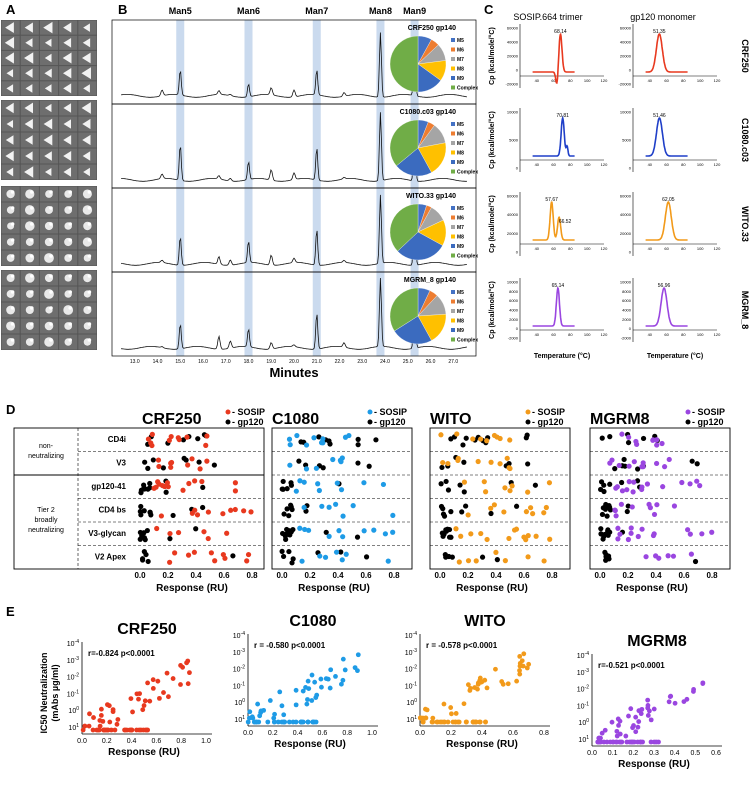 This screenshot has width=754, height=785. Describe the element at coordinates (492, 140) in the screenshot. I see `dsc-ylabel: Cp (kcal/mole/°C)` at that location.